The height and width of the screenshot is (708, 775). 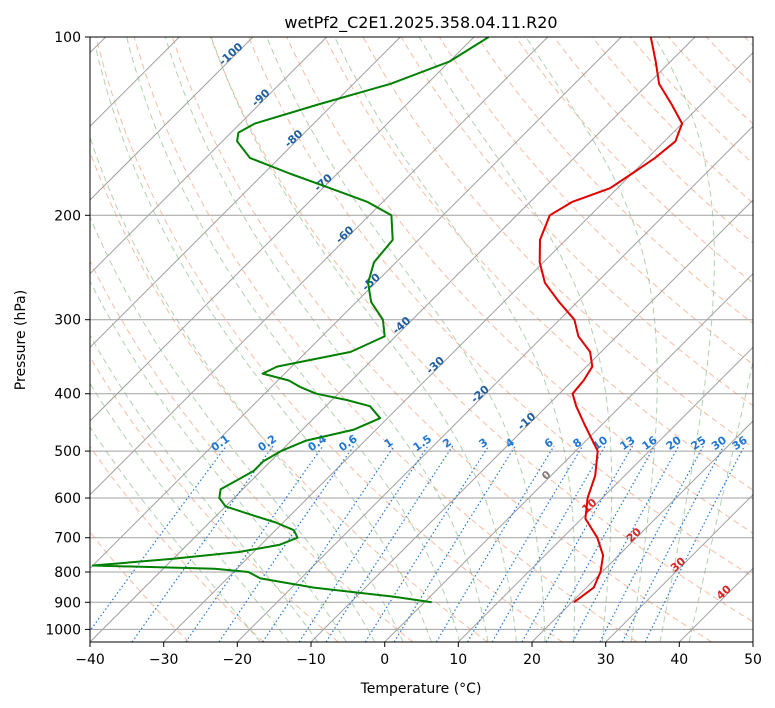 I want to click on isotherm-label: -20, so click(x=480, y=394).